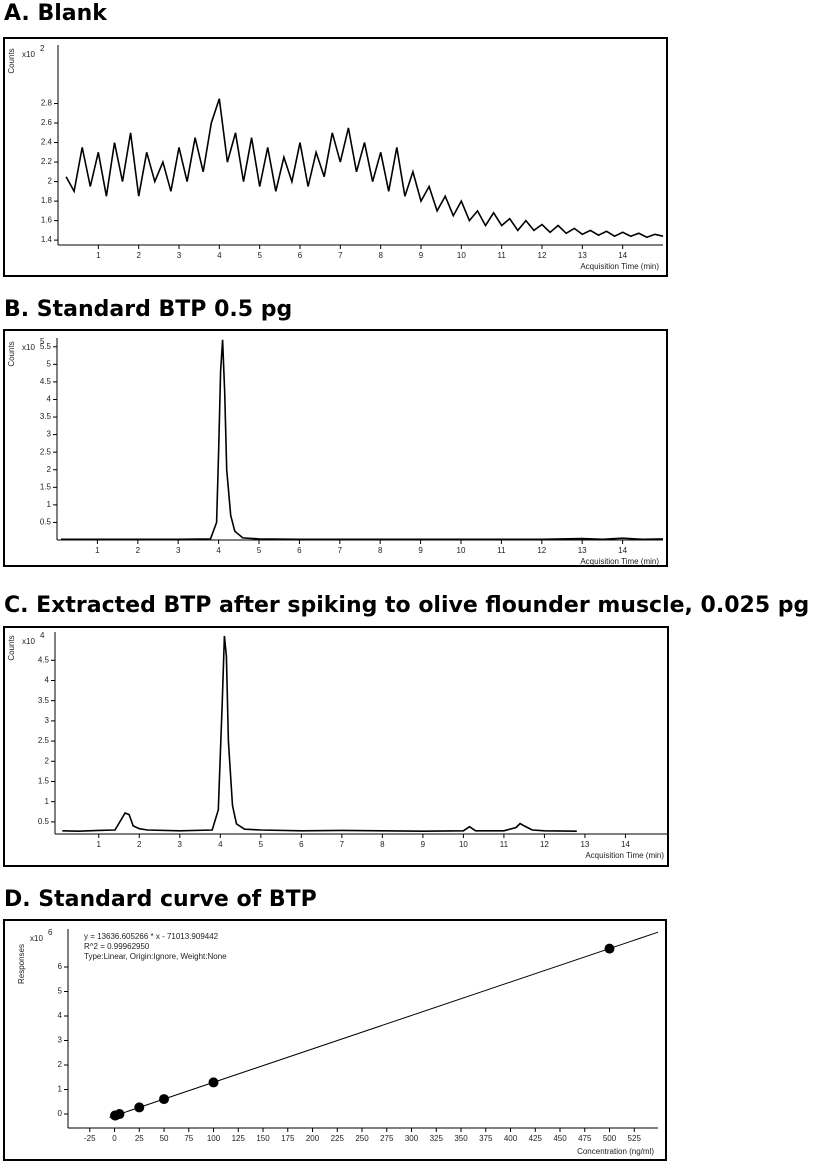 This screenshot has height=1166, width=827. What do you see at coordinates (239, 1138) in the screenshot?
I see `x-tick-label: 125` at bounding box center [239, 1138].